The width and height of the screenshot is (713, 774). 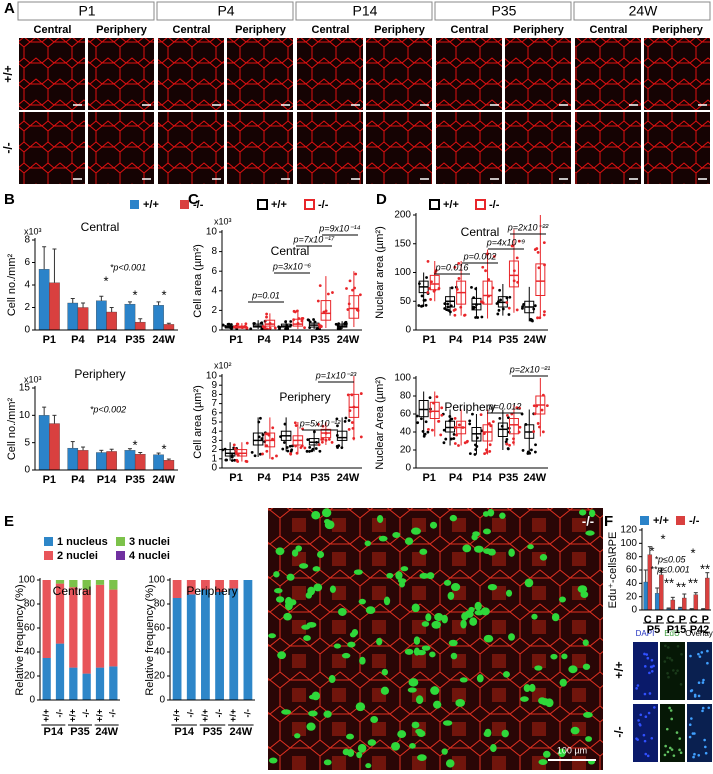 What do you see at coordinates (99, 374) in the screenshot?
I see `chart-title: Periphery` at bounding box center [99, 374].